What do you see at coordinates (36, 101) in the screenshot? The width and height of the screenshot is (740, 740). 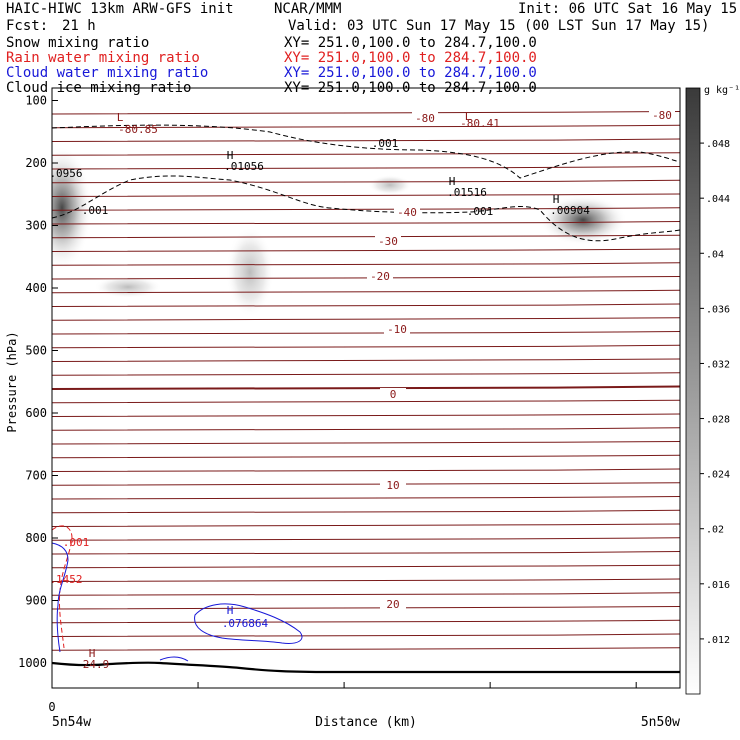 I see `y-tick-label: 100` at bounding box center [36, 101].